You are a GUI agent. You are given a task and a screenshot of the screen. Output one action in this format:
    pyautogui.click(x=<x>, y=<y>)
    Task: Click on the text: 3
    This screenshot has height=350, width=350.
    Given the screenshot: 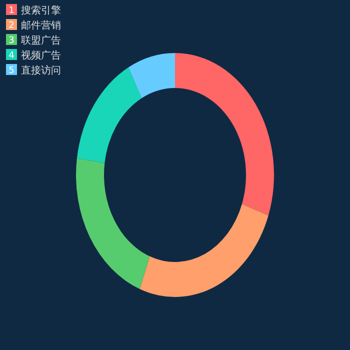 What is the action you would take?
    pyautogui.click(x=11, y=41)
    